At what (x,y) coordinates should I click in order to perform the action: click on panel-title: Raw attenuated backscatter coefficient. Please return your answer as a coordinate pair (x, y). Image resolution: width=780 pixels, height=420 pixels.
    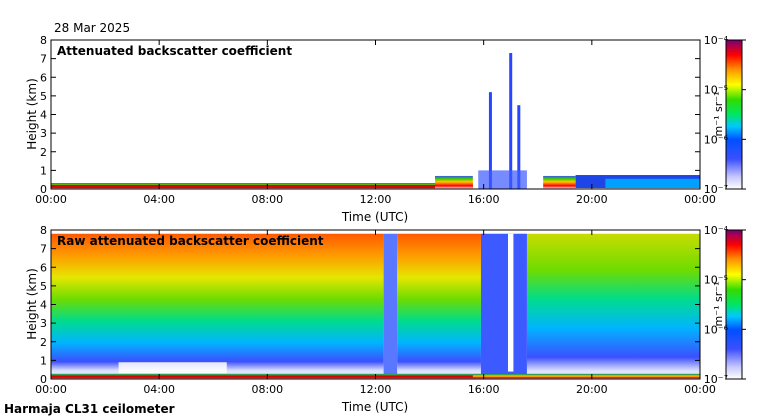
    Looking at the image, I should click on (190, 241).